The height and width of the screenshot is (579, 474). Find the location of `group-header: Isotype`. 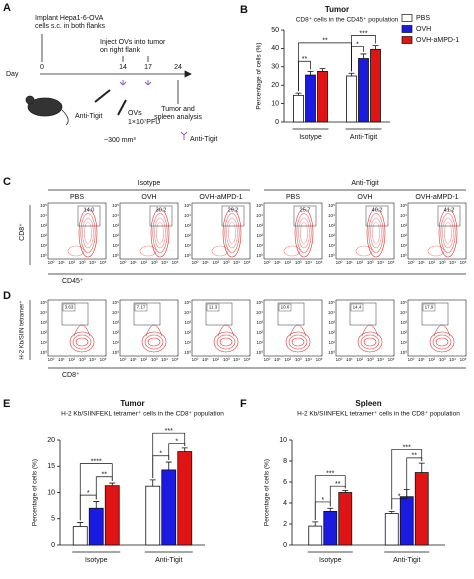

group-header: Isotype is located at coordinates (149, 183).